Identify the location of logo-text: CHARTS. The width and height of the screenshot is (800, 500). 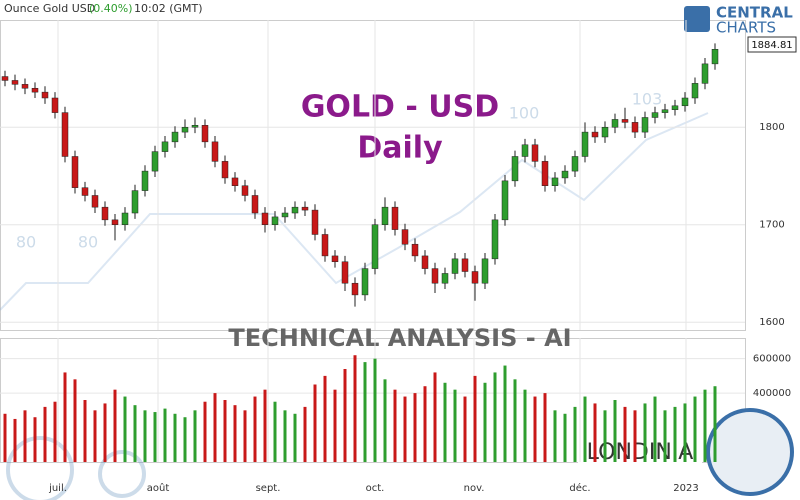
(746, 28).